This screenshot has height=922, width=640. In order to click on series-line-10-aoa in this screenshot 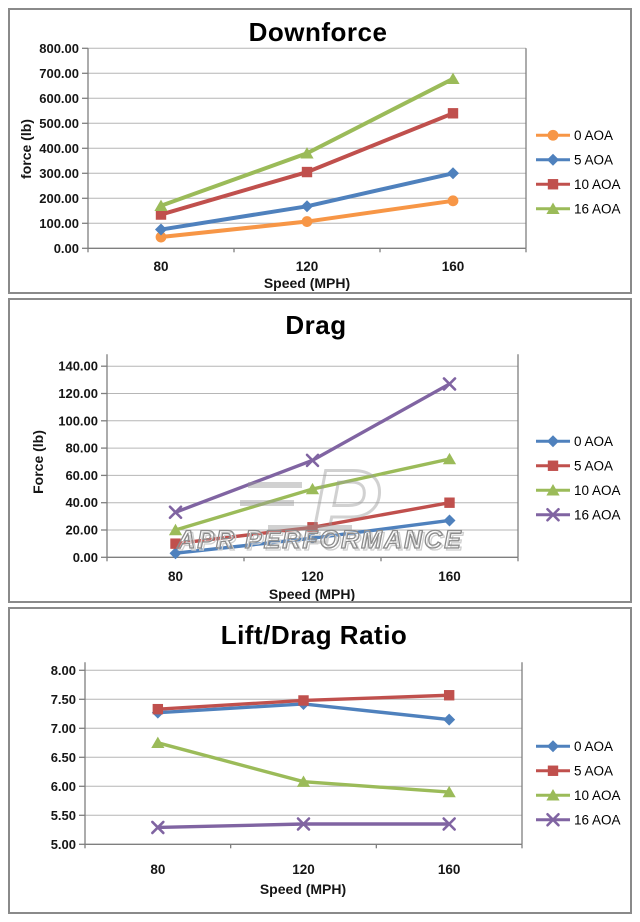, I will do `click(307, 164)`.